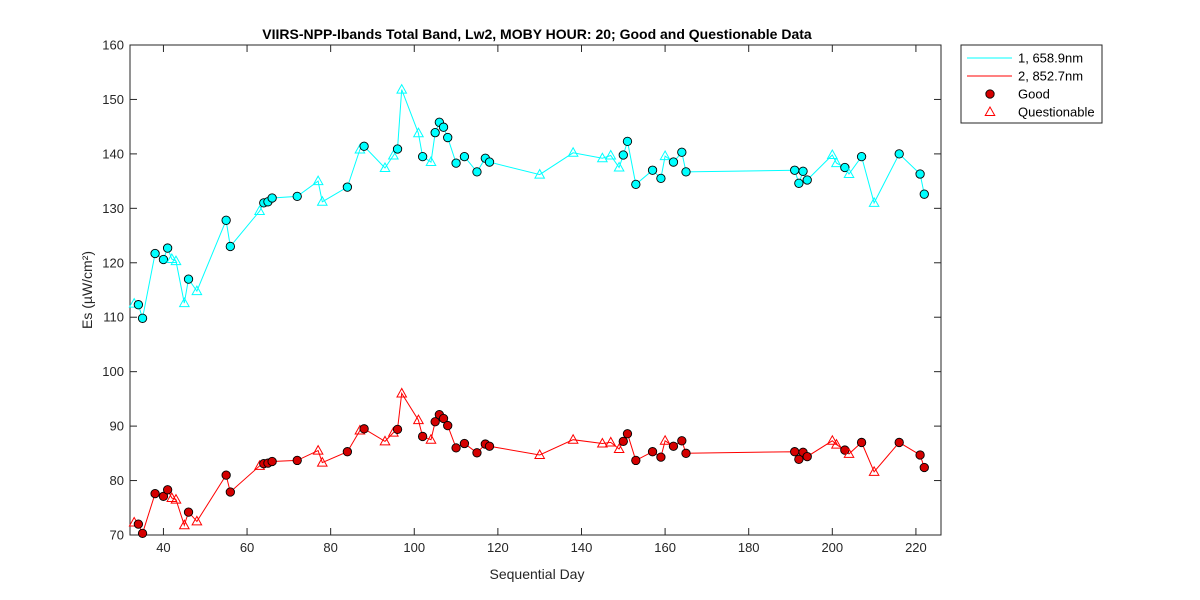 This screenshot has width=1200, height=600. I want to click on y-tick-label: 100, so click(113, 371).